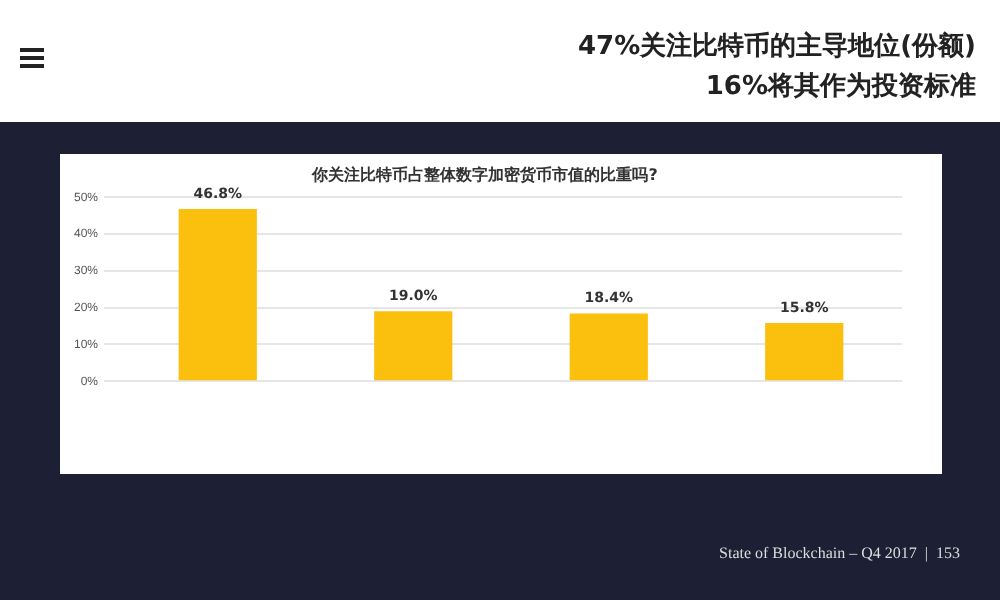 This screenshot has width=1000, height=600. Describe the element at coordinates (839, 553) in the screenshot. I see `text: State of Blockchain – Q4 2017 | 153` at that location.